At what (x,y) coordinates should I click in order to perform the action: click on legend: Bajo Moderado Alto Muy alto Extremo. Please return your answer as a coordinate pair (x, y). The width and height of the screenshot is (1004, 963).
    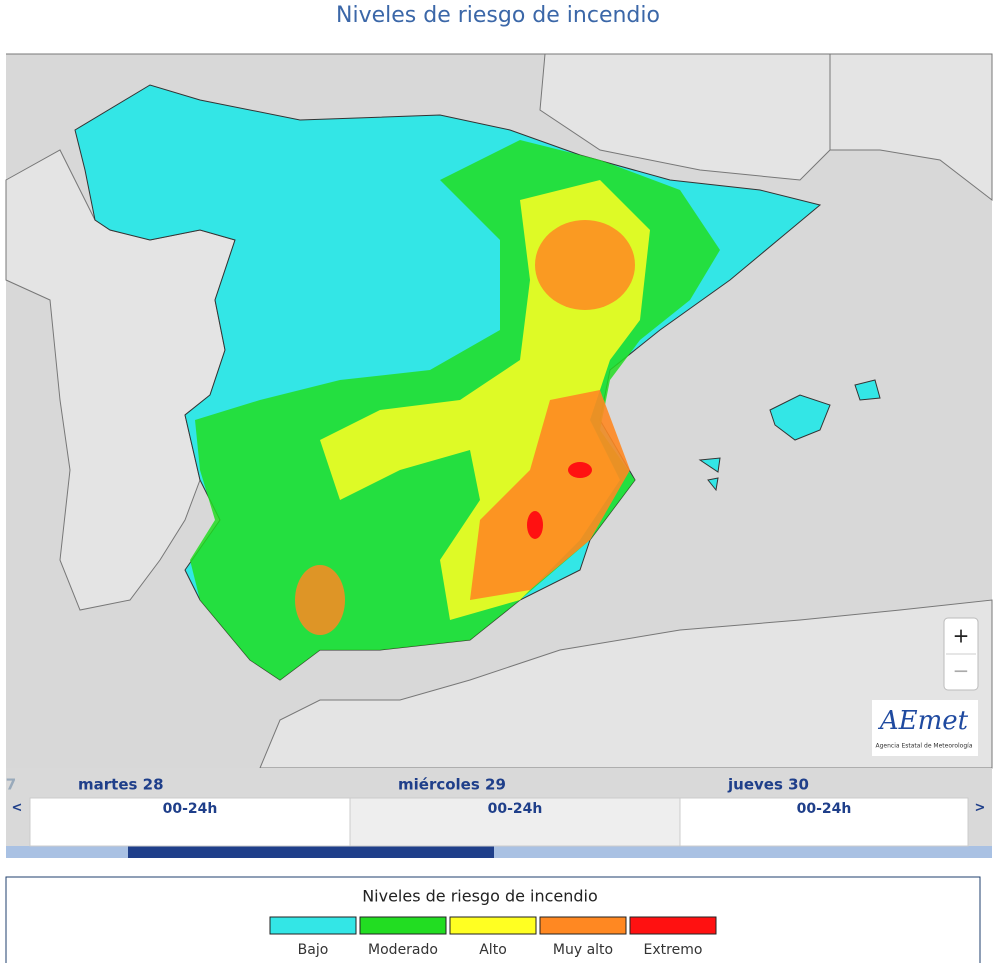
    Looking at the image, I should click on (493, 937).